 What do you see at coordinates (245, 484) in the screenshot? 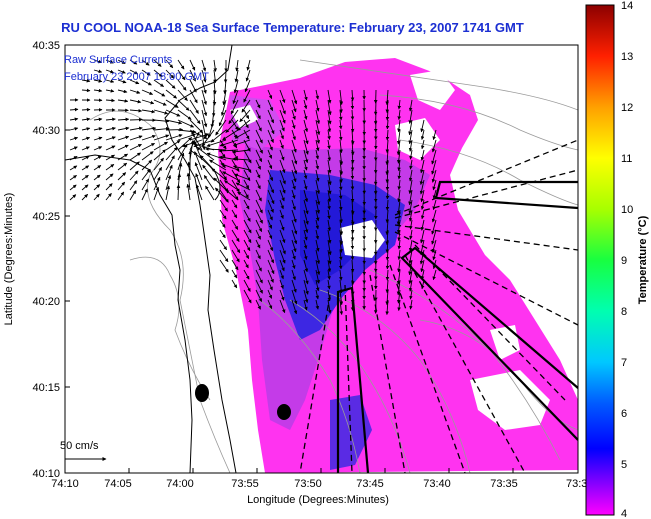
I see `x-tick-label: 73:55` at bounding box center [245, 484].